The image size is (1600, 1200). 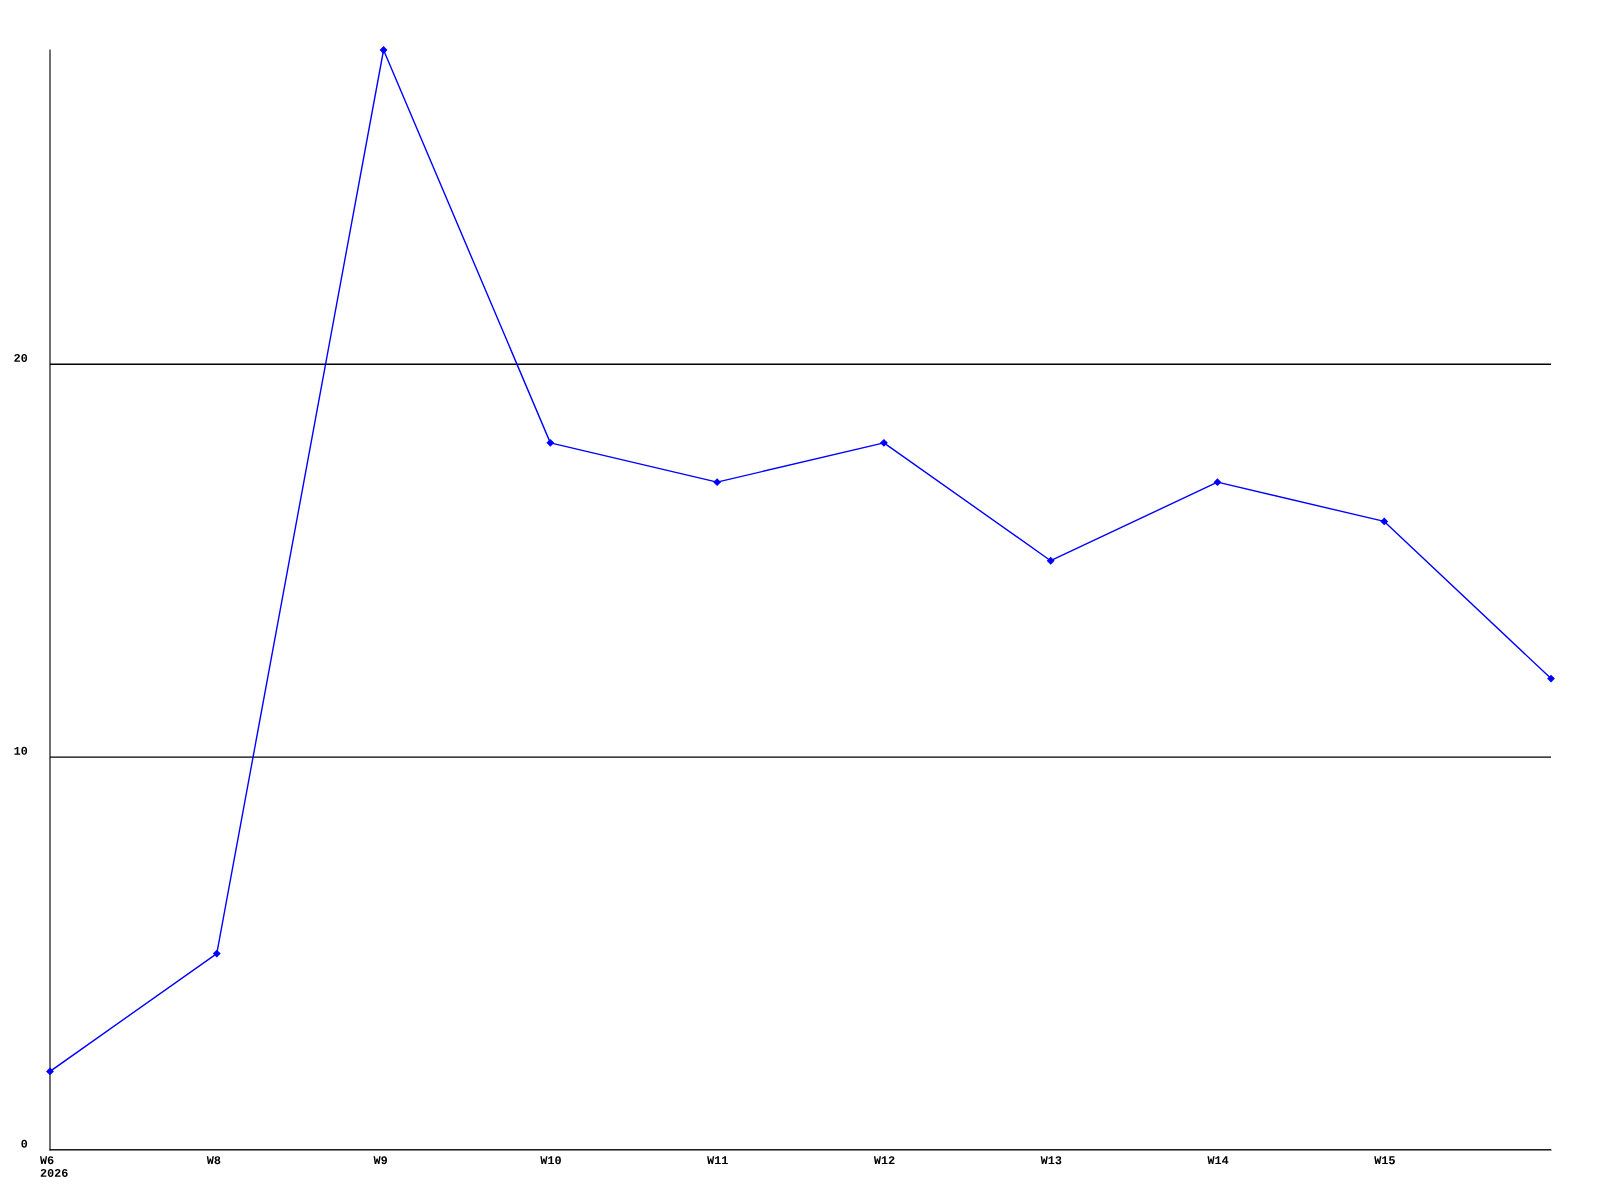 What do you see at coordinates (21, 357) in the screenshot?
I see `y-tick-label: 20` at bounding box center [21, 357].